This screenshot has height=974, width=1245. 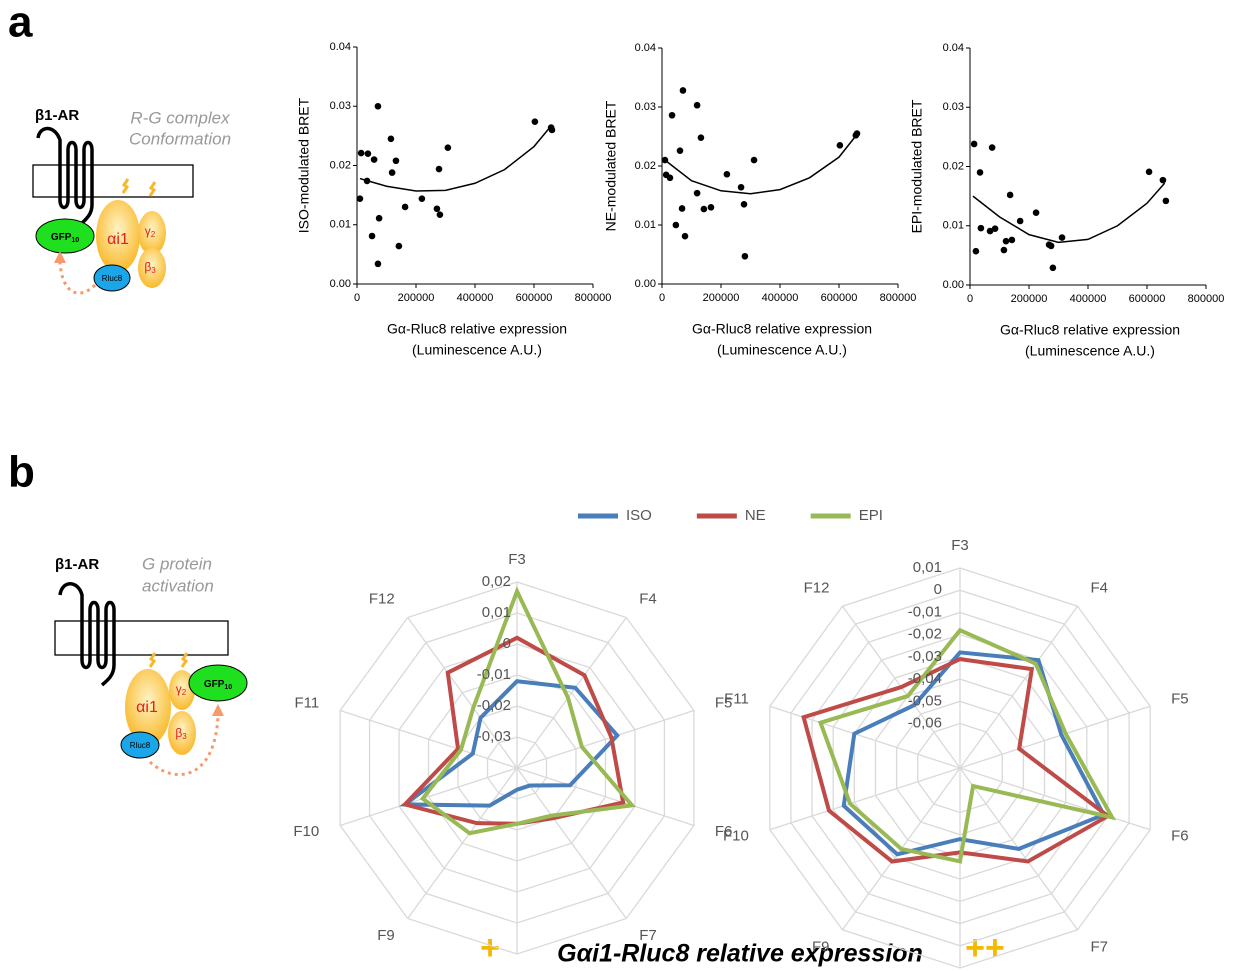 What do you see at coordinates (496, 612) in the screenshot?
I see `r-tick-label: 0,01` at bounding box center [496, 612].